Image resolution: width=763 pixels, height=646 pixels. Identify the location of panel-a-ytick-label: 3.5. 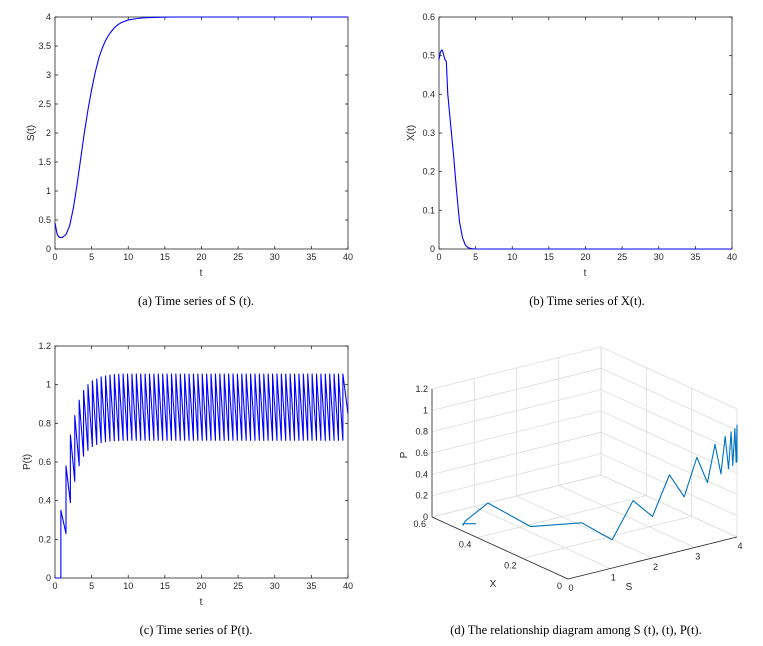
(44, 46).